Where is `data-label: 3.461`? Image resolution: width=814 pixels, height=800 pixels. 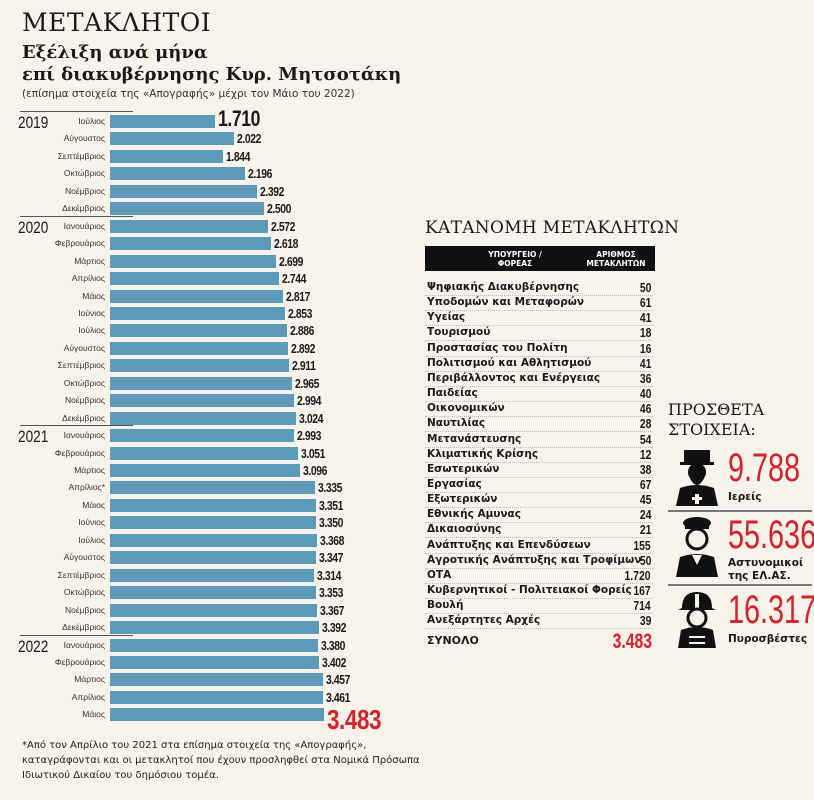
data-label: 3.461 is located at coordinates (337, 697).